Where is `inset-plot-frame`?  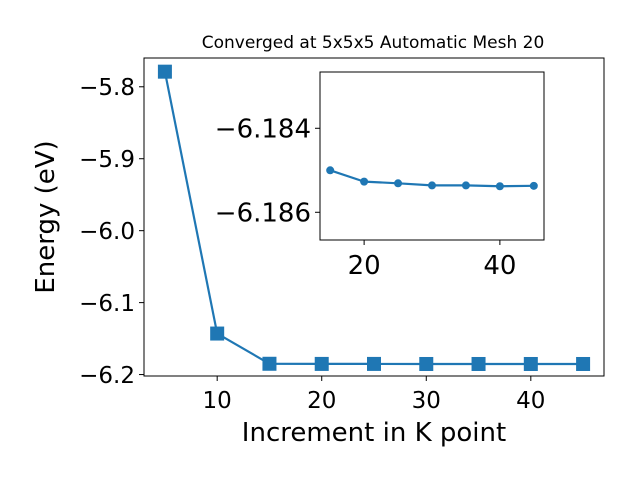 inset-plot-frame is located at coordinates (432, 156).